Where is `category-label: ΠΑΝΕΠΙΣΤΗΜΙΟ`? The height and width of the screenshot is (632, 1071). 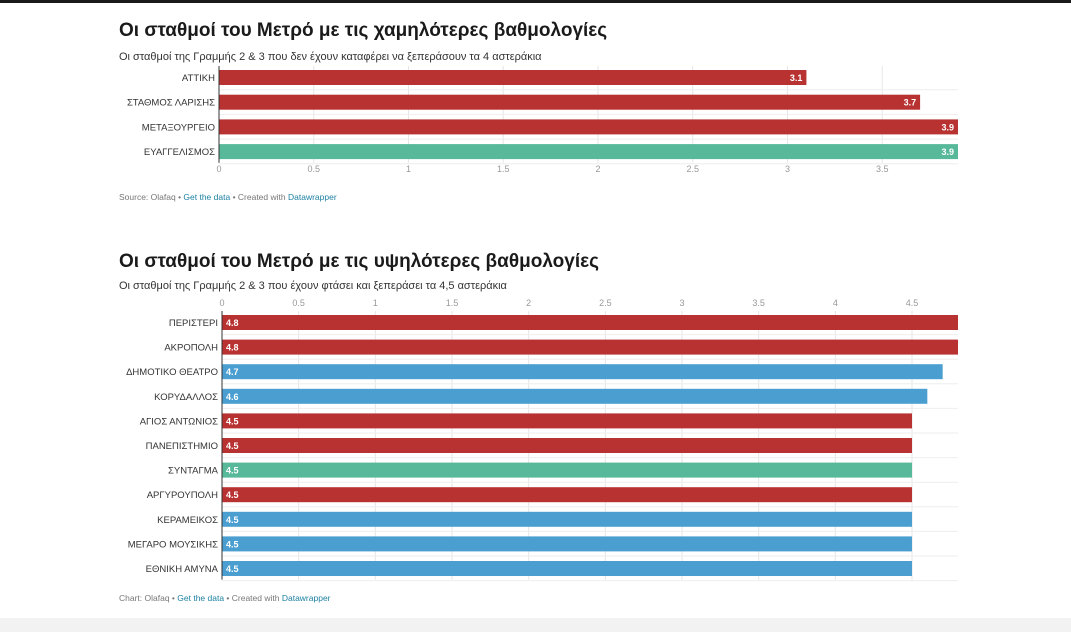 category-label: ΠΑΝΕΠΙΣΤΗΜΙΟ is located at coordinates (182, 446).